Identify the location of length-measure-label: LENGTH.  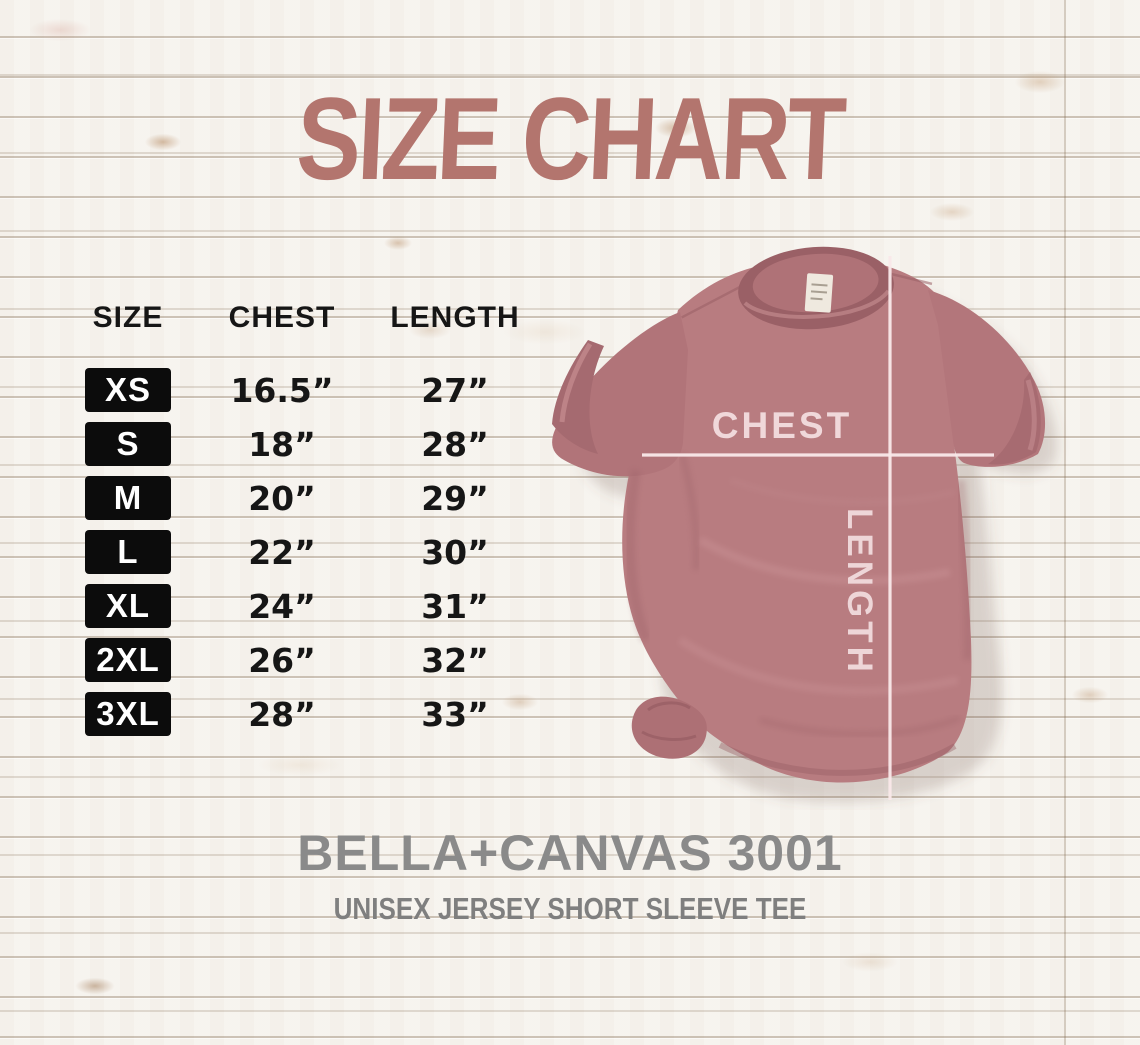
(859, 592).